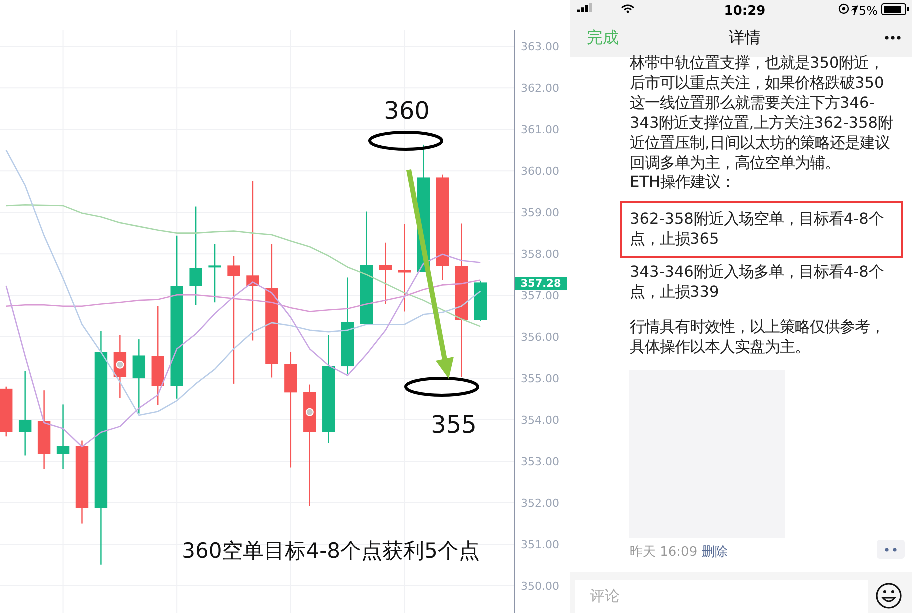 This screenshot has width=912, height=613. Describe the element at coordinates (605, 596) in the screenshot. I see `text: 评论` at that location.